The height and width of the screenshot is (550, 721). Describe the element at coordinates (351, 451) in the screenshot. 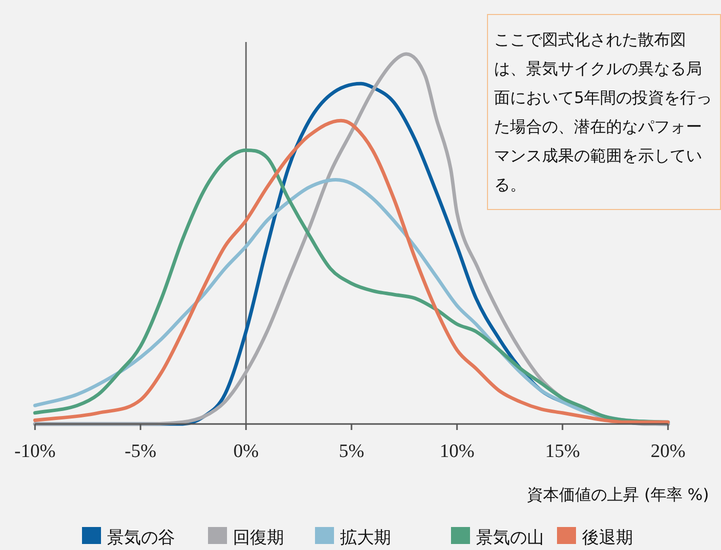

I see `x-tick-label: 5%` at that location.